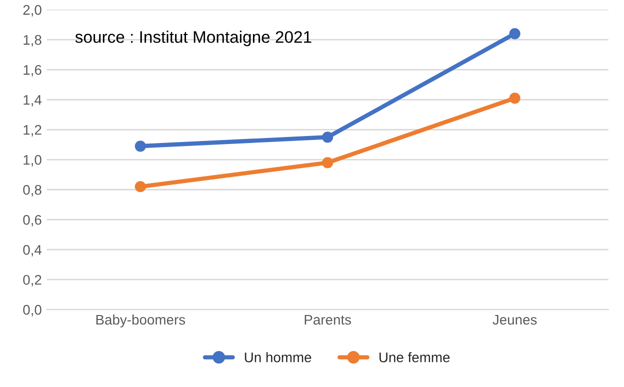  I want to click on y-tick-label: 0,0, so click(32, 310).